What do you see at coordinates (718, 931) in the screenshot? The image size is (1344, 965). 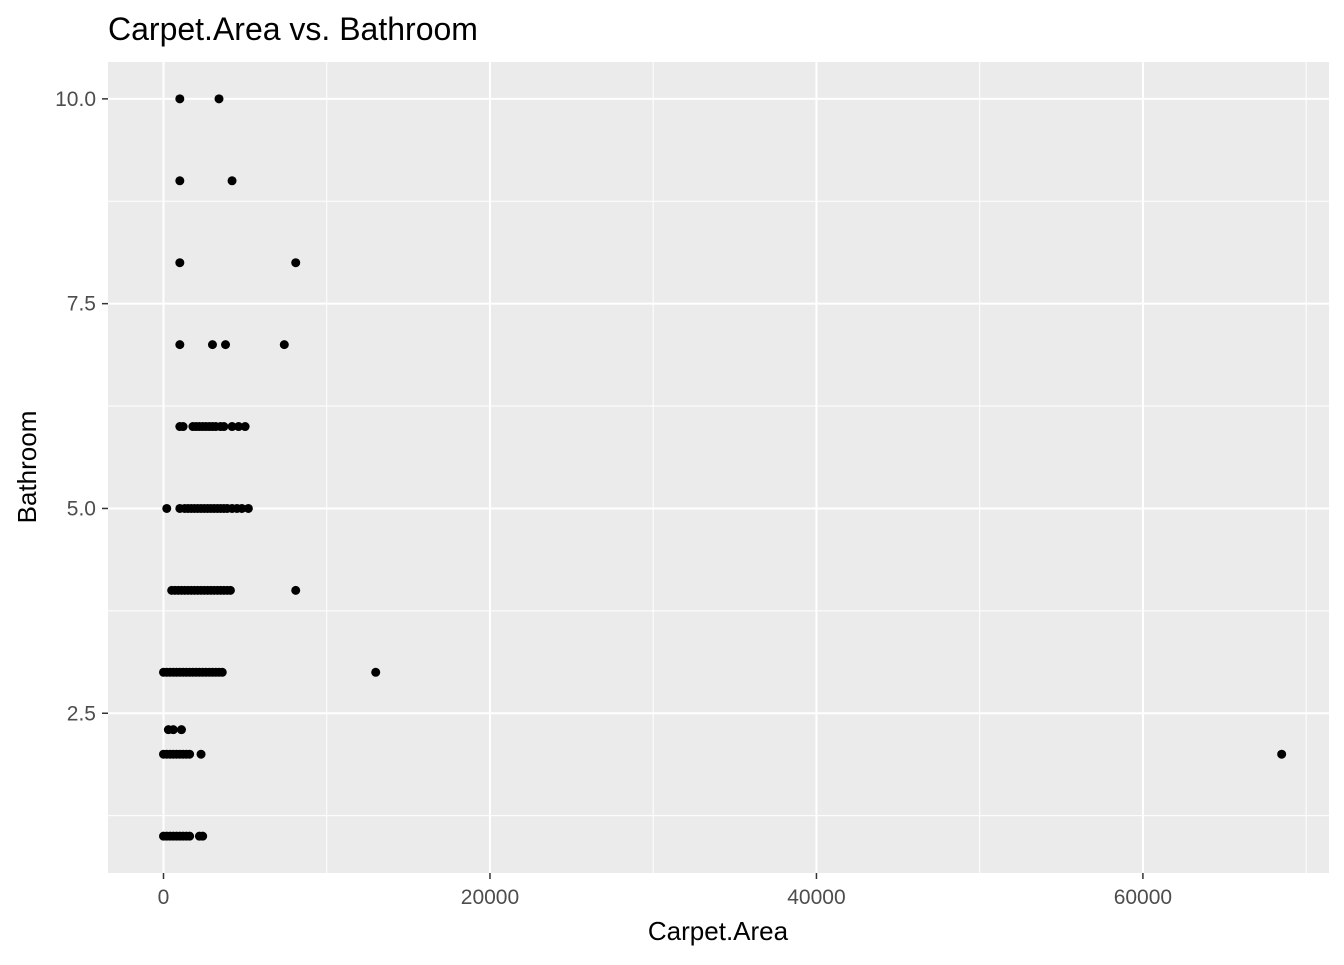 I see `x-axis-title: Carpet.Area` at bounding box center [718, 931].